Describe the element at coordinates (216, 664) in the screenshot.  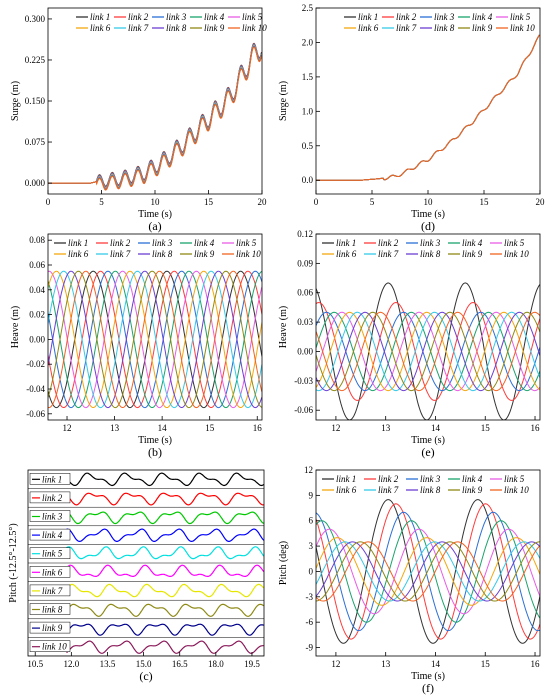
I see `x-tick-label: 18.0` at that location.